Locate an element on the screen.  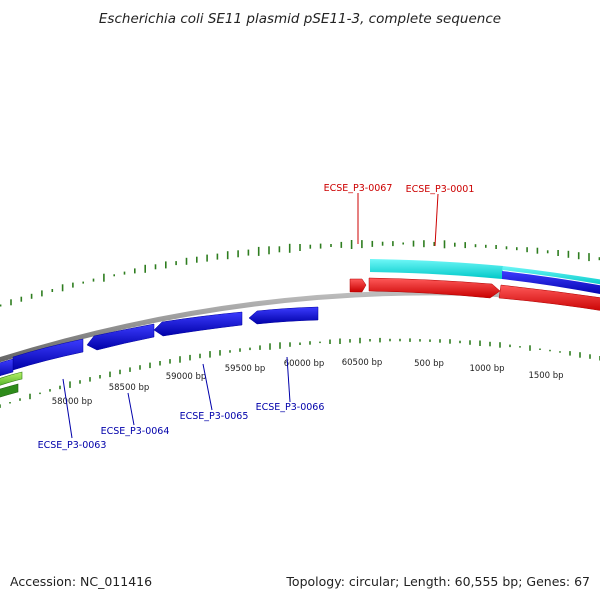
green-feature-arc-dark is located at coordinates (9, 390).